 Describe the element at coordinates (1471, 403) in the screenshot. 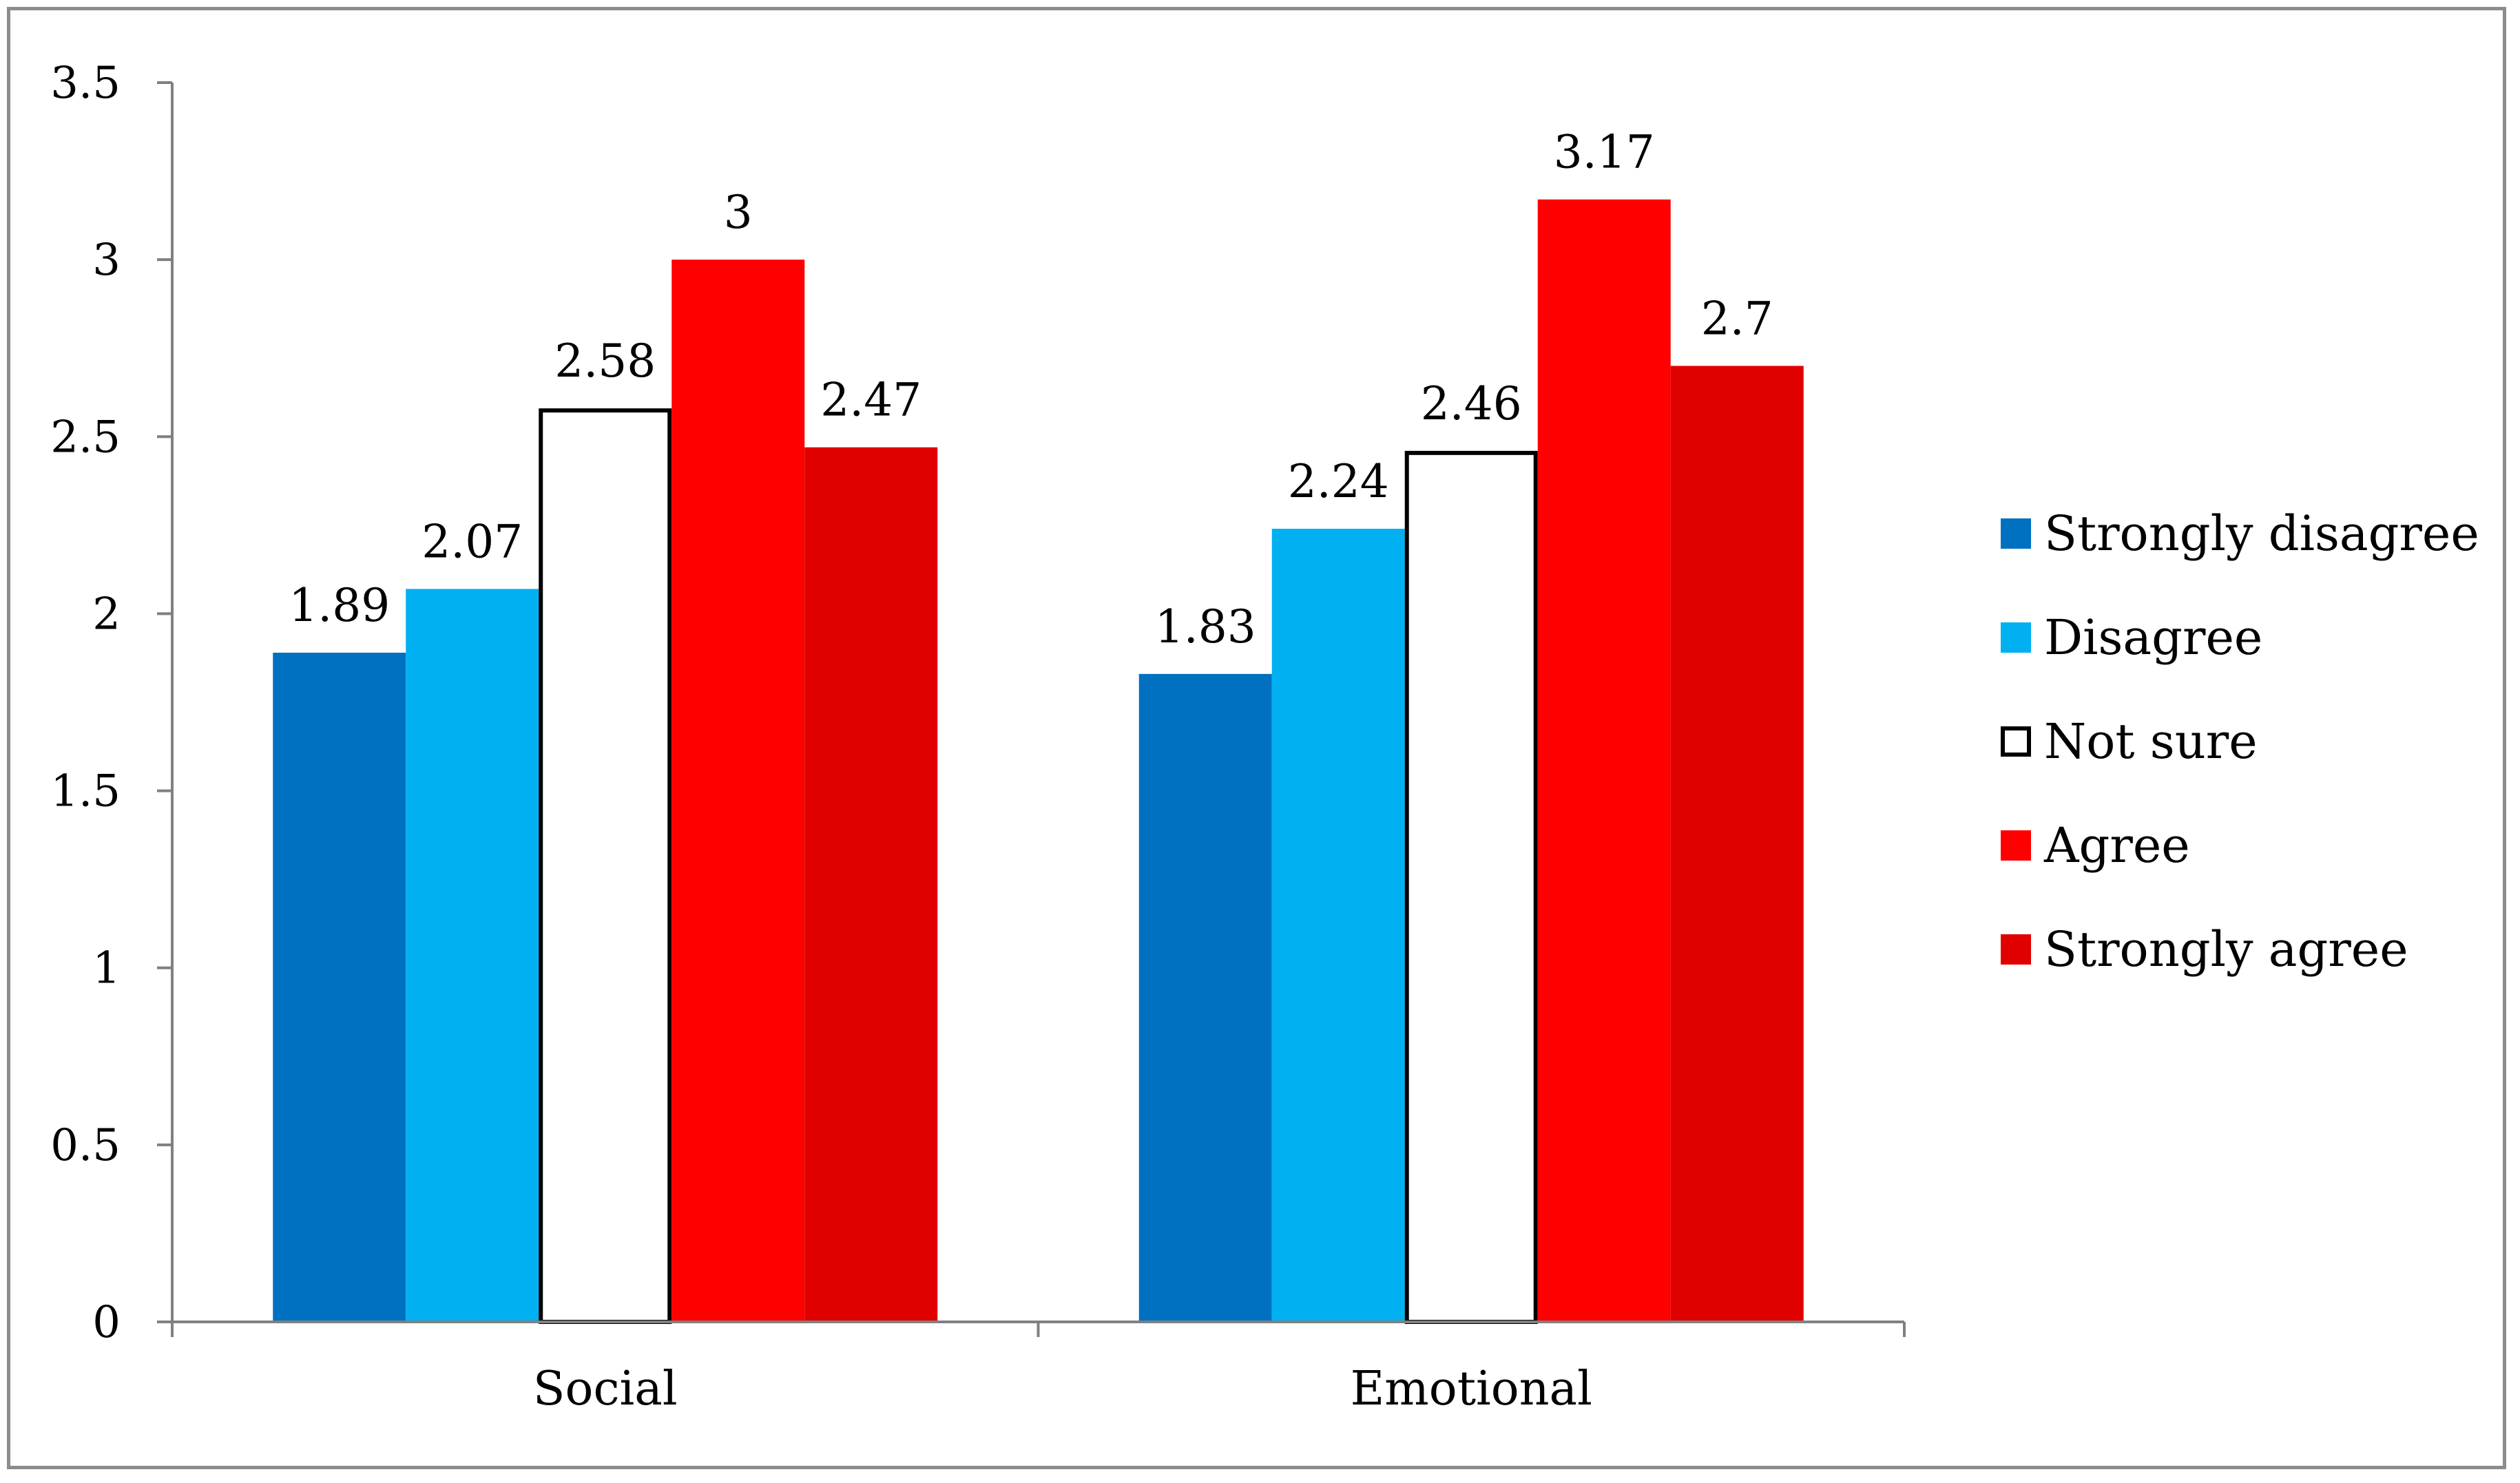

I see `data-label: 2.46` at that location.